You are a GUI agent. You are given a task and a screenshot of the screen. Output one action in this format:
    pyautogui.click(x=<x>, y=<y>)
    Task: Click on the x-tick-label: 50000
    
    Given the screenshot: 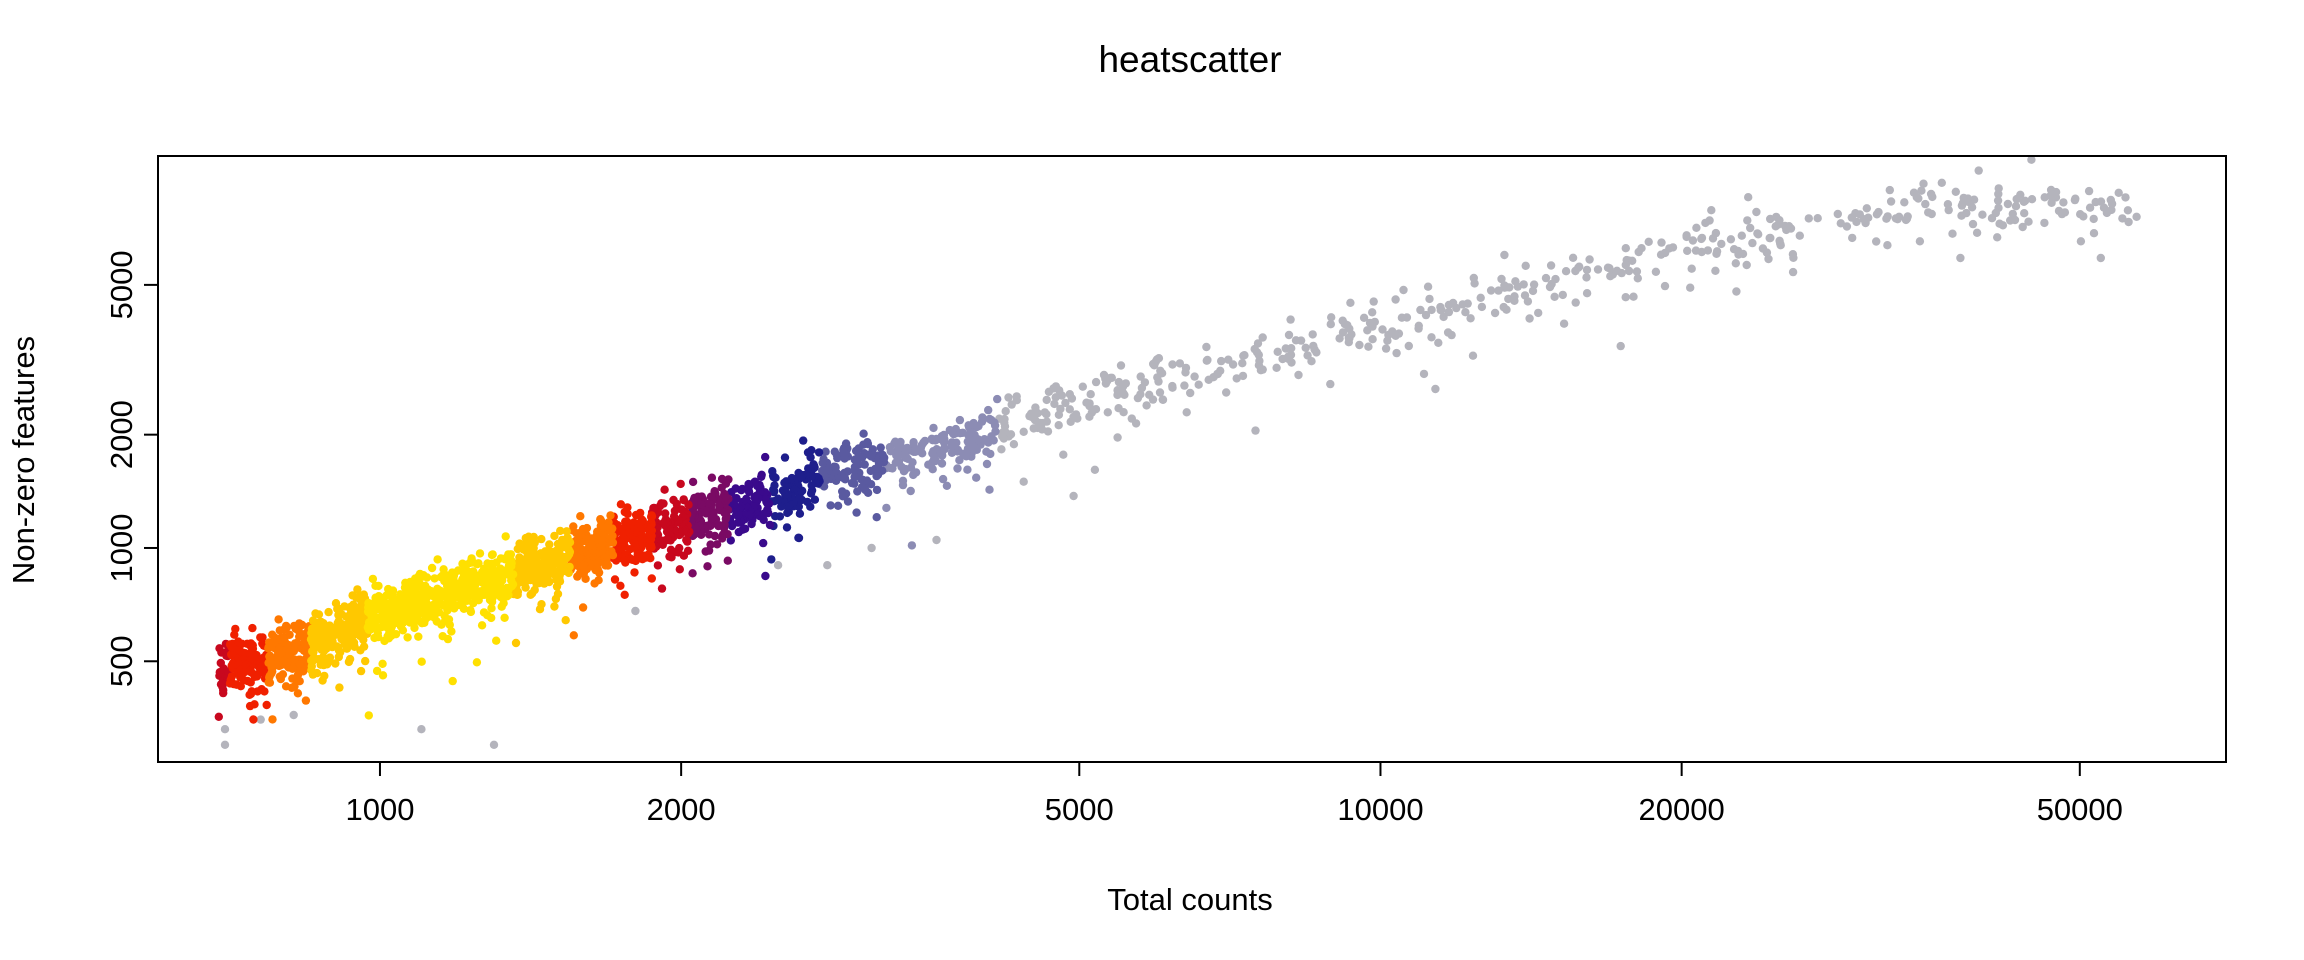 What is the action you would take?
    pyautogui.click(x=2080, y=809)
    